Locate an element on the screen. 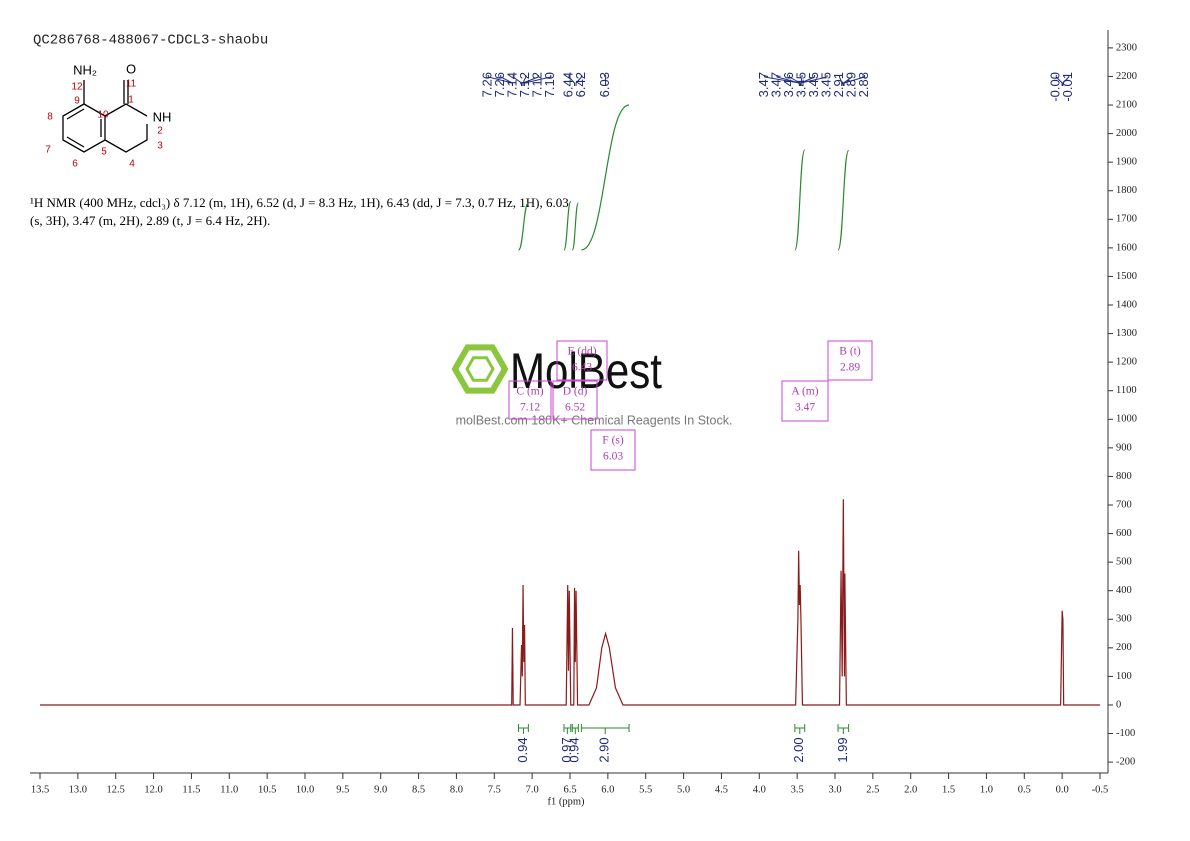 The height and width of the screenshot is (841, 1190). x-tick-label: 7.5 is located at coordinates (494, 789).